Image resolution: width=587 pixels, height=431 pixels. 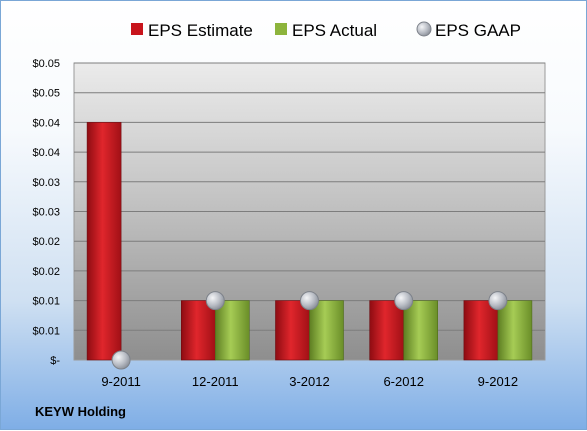 I want to click on x-axis: 9-2011 12-2011 3-2012 6-2012 9-2012, so click(x=309, y=381).